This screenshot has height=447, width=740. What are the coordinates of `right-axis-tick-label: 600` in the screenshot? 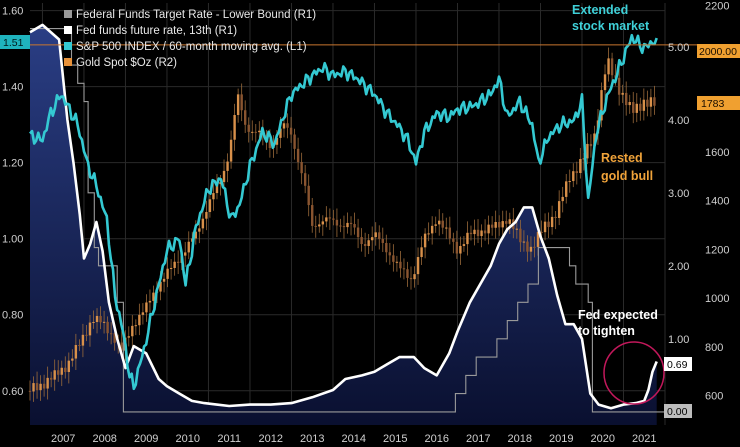 It's located at (714, 397).